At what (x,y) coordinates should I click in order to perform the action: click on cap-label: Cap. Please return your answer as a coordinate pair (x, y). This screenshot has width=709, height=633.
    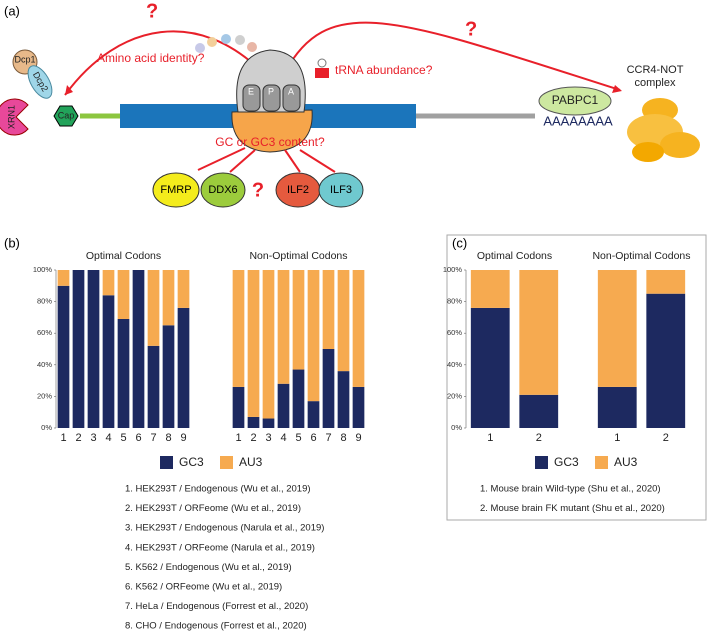
    Looking at the image, I should click on (66, 115).